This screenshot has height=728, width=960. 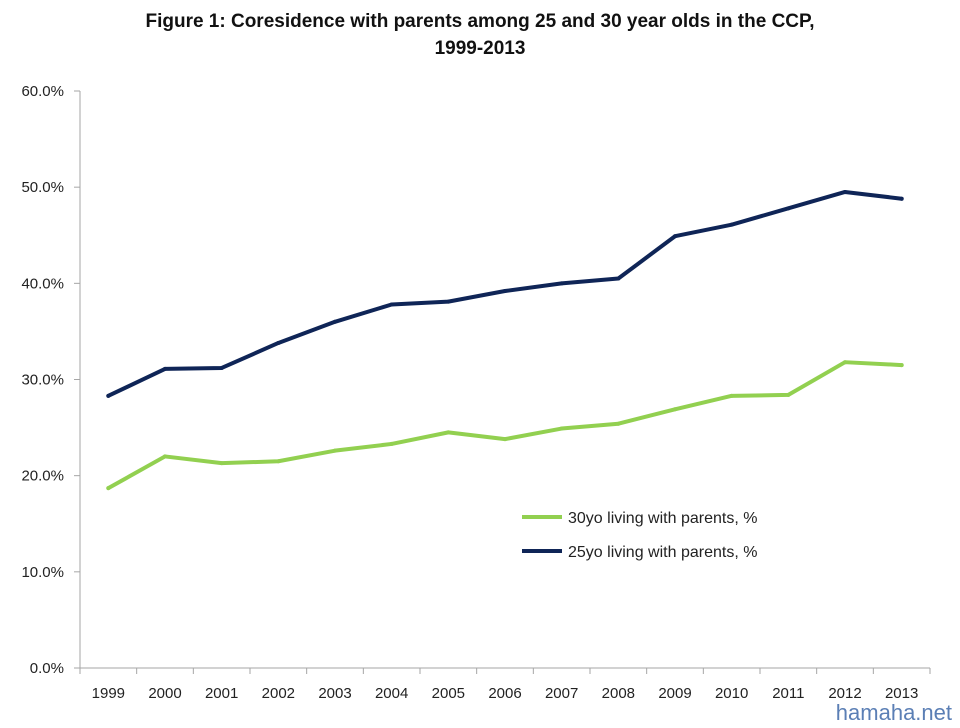 I want to click on x-tick-label: 2009, so click(x=674, y=693).